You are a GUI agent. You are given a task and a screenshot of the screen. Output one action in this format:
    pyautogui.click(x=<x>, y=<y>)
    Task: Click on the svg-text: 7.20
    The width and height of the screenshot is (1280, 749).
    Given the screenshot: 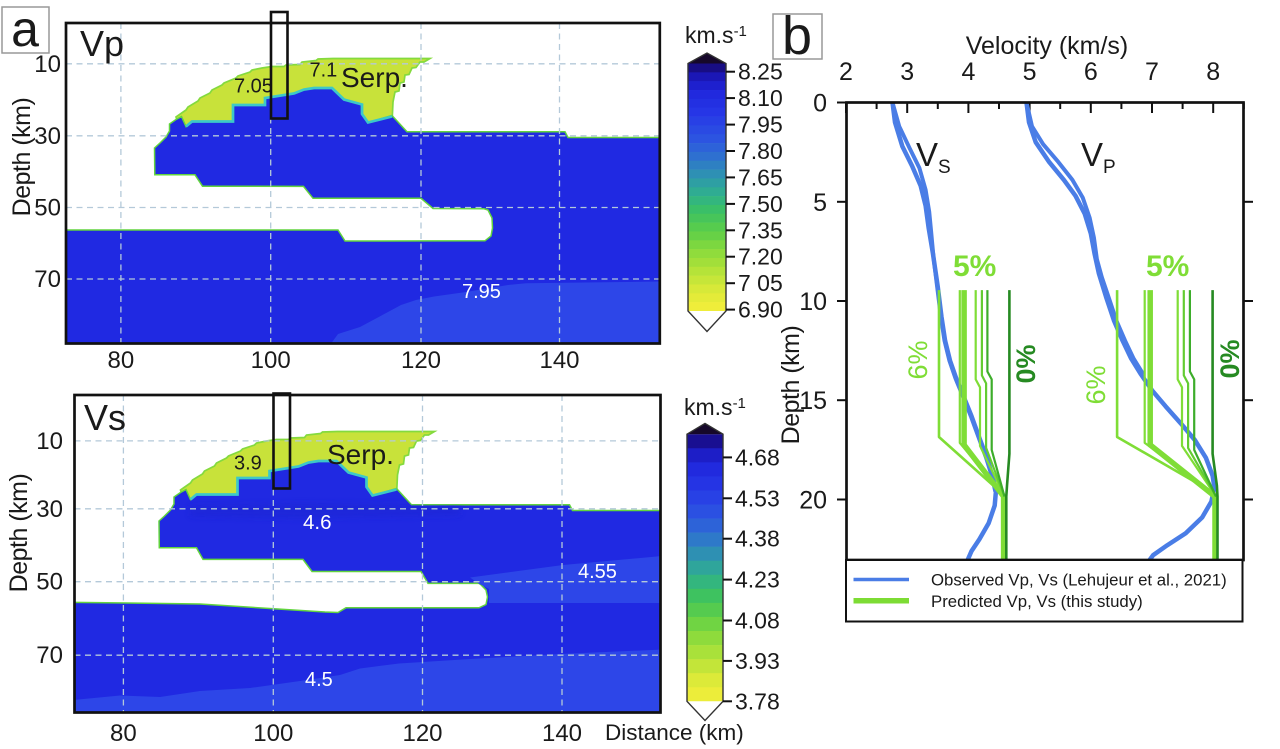 What is the action you would take?
    pyautogui.click(x=760, y=257)
    